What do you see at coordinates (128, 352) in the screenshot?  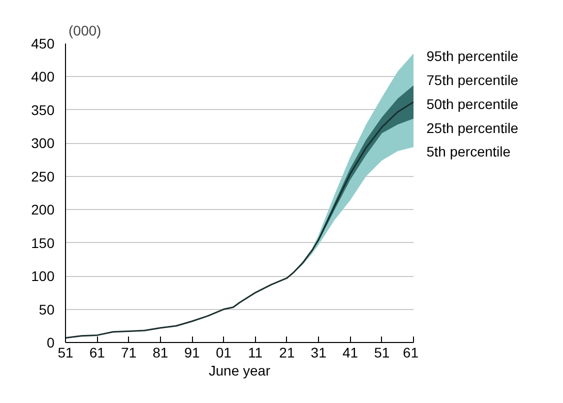 I see `x-tick-label: 71` at bounding box center [128, 352].